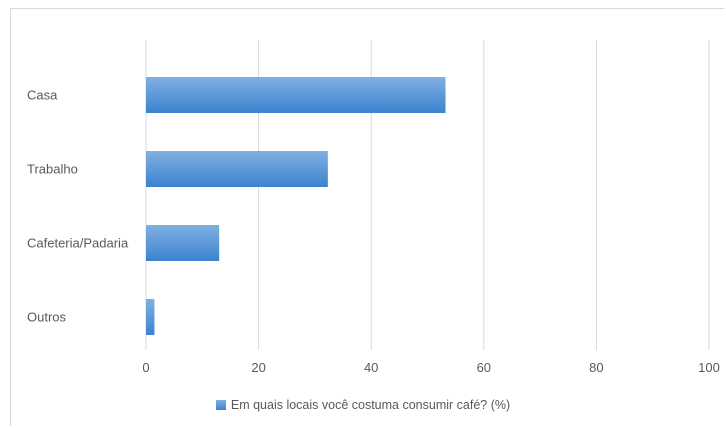 The width and height of the screenshot is (726, 428). I want to click on category-label: Casa, so click(42, 95).